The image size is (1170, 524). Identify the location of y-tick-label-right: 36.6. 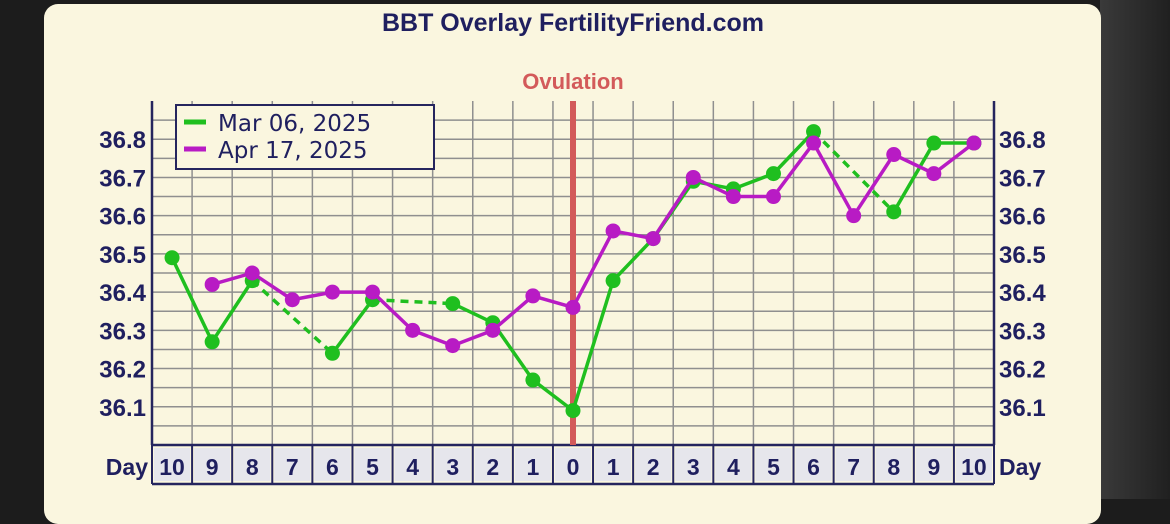
(1022, 217).